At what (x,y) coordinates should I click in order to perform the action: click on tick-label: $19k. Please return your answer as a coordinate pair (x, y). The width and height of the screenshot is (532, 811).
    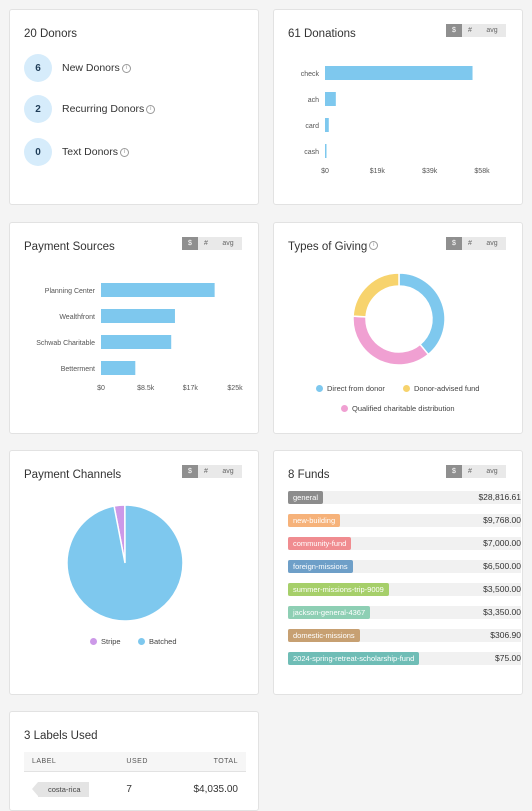
    Looking at the image, I should click on (378, 171).